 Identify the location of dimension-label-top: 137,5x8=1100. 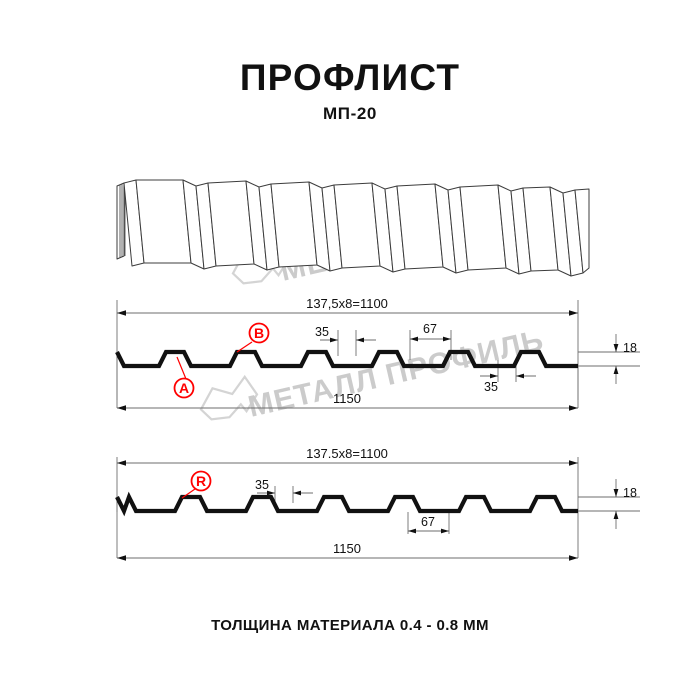
(347, 303).